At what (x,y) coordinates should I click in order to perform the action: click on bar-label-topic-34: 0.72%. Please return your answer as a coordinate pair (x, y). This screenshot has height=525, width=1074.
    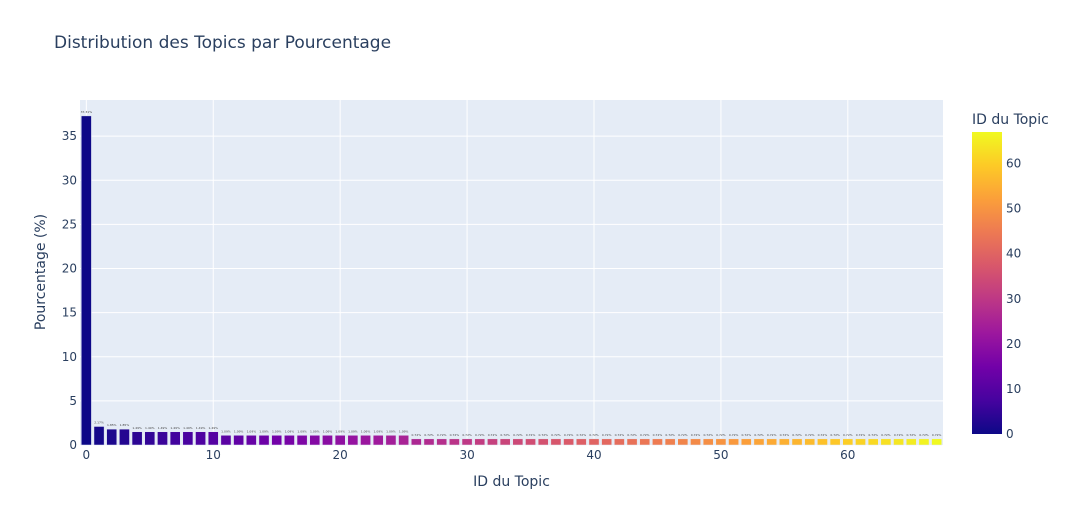
    Looking at the image, I should click on (518, 435).